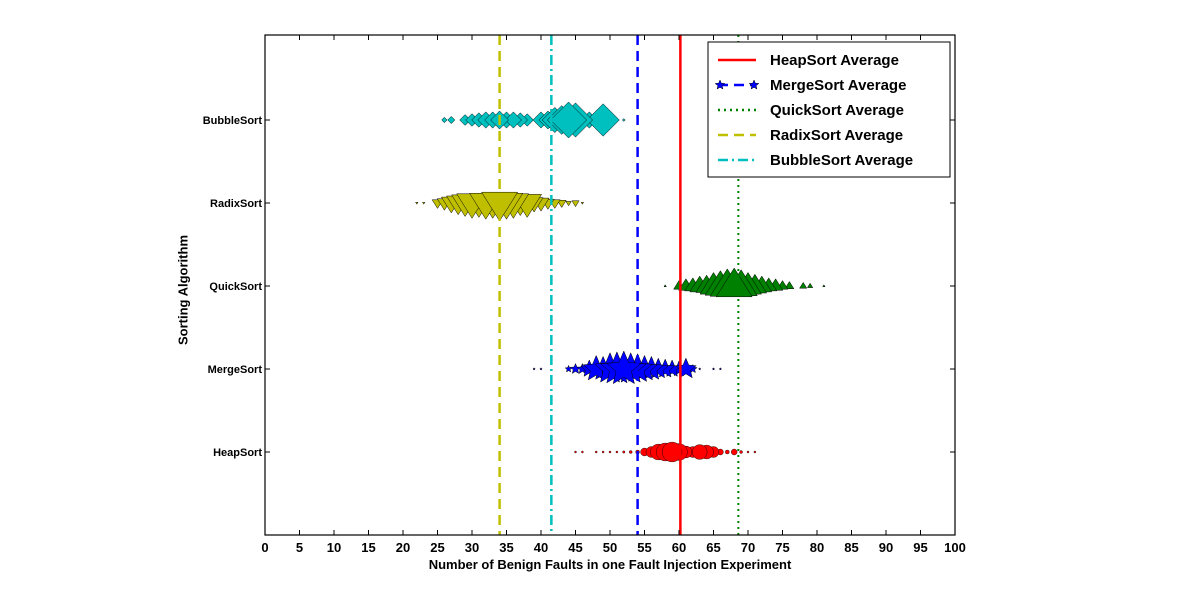 This screenshot has height=605, width=1200. I want to click on y-tick-label: MergeSort, so click(235, 370).